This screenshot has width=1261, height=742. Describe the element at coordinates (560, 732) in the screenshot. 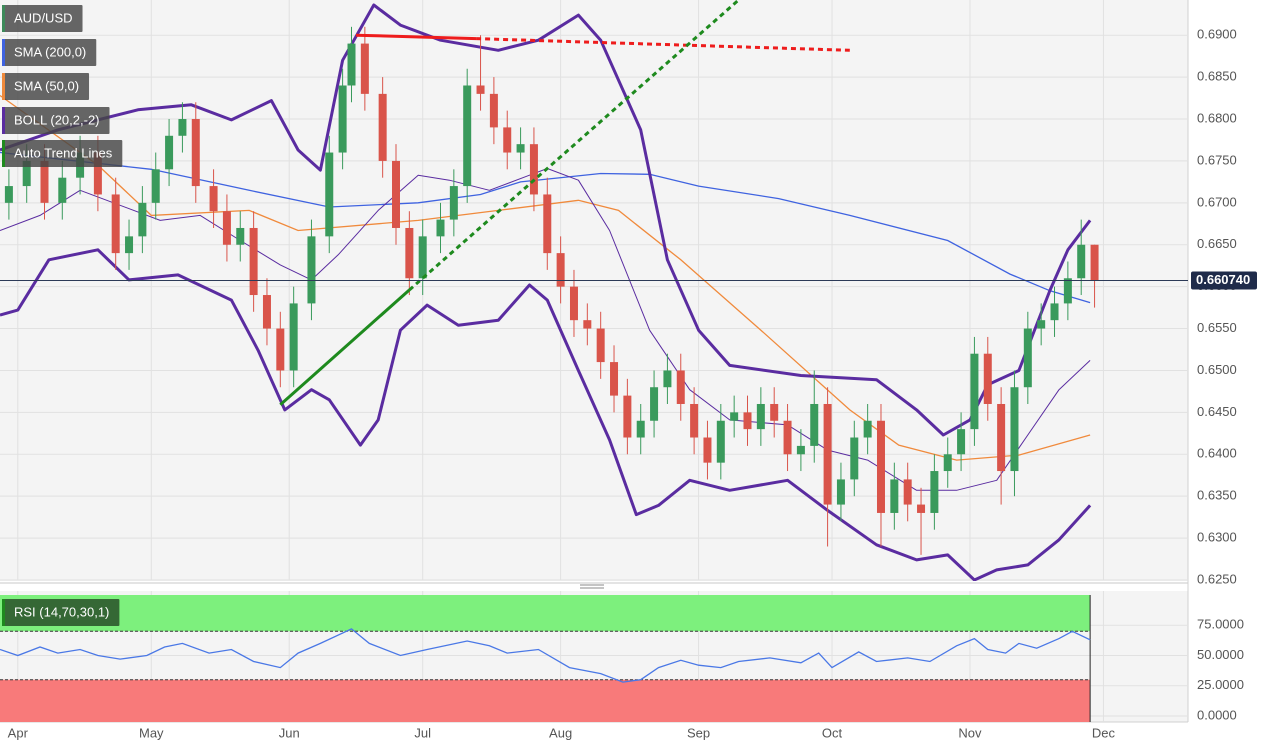

I see `x-tick-label: Aug` at that location.